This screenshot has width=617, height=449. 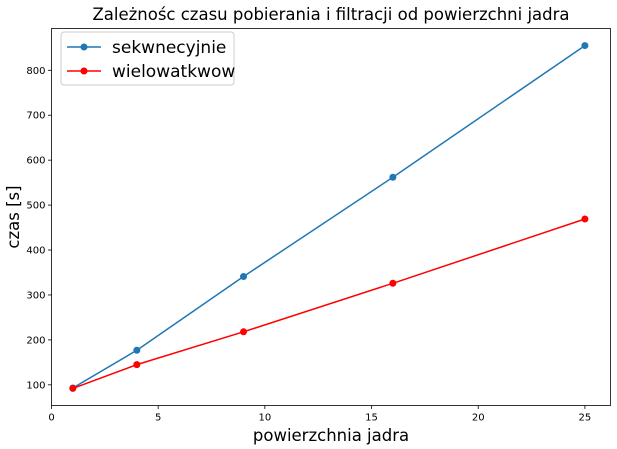 I want to click on x-tick-label: 15, so click(x=371, y=418).